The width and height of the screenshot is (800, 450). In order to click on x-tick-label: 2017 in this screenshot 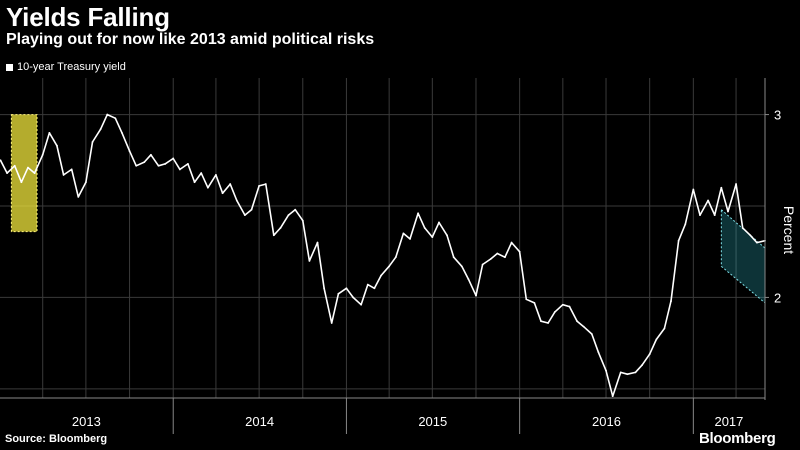, I will do `click(728, 421)`.